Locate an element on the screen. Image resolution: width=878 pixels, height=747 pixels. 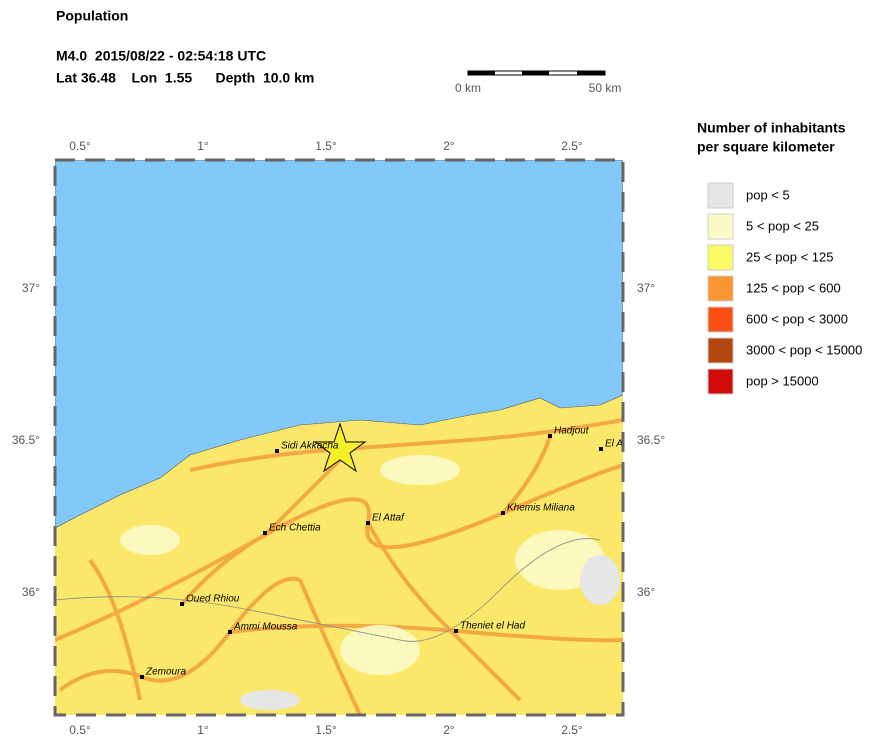
city-label: Khemis Miliana is located at coordinates (541, 508).